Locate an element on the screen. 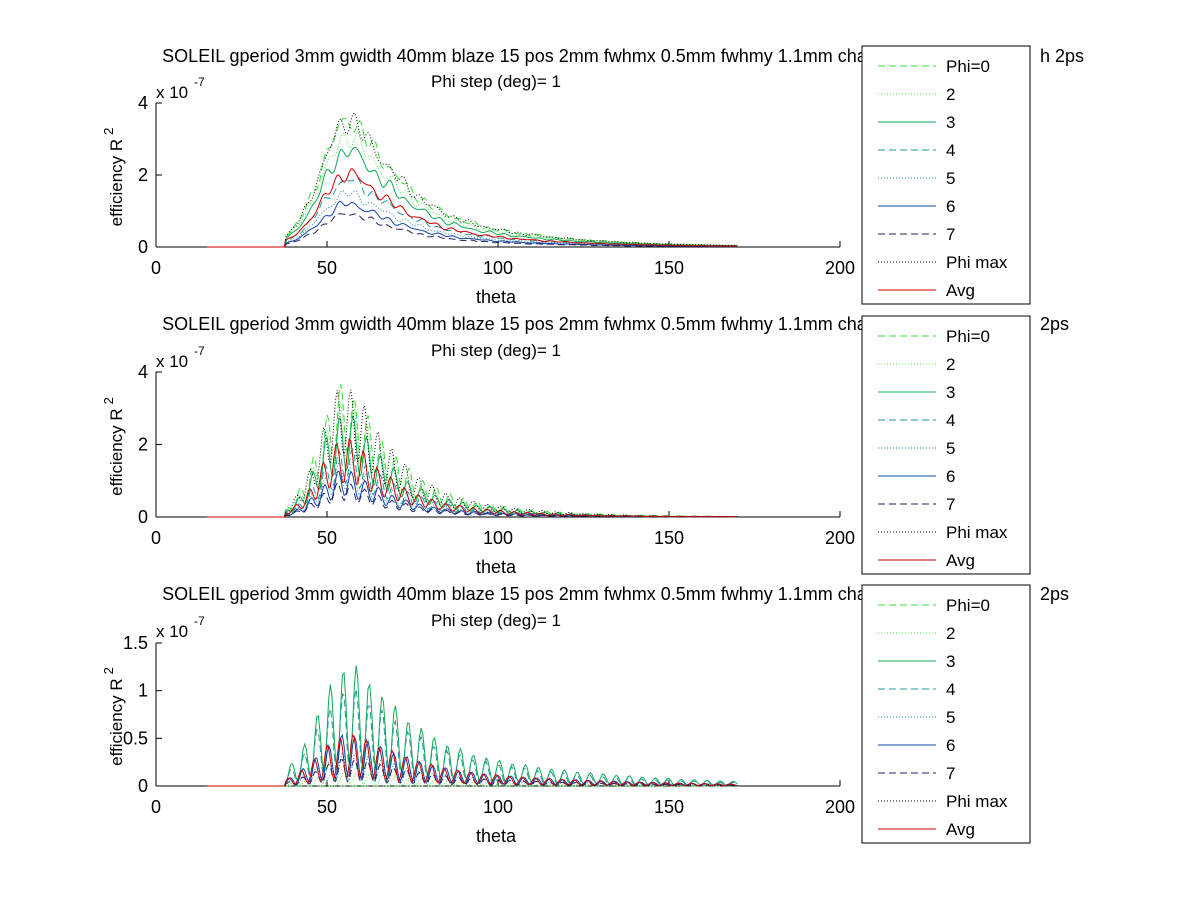  y-tick-label: 1.5 is located at coordinates (135, 643).